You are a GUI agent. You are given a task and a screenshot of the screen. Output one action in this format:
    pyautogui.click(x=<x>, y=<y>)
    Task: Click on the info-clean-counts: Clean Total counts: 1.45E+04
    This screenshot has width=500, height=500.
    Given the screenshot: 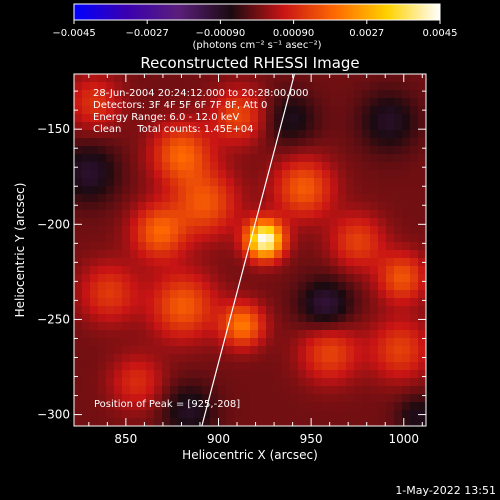 What is the action you would take?
    pyautogui.click(x=173, y=129)
    